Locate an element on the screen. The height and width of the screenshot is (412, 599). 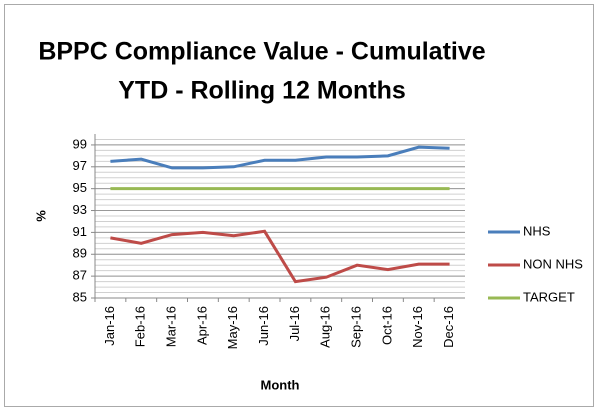
x-tick-label: Jun-16 is located at coordinates (263, 326).